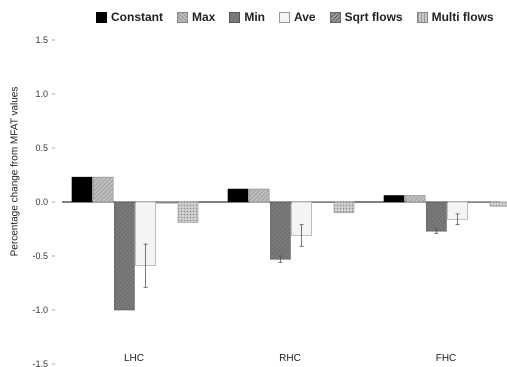 This screenshot has width=507, height=367. Describe the element at coordinates (394, 199) in the screenshot. I see `bar-fhc-constant` at that location.